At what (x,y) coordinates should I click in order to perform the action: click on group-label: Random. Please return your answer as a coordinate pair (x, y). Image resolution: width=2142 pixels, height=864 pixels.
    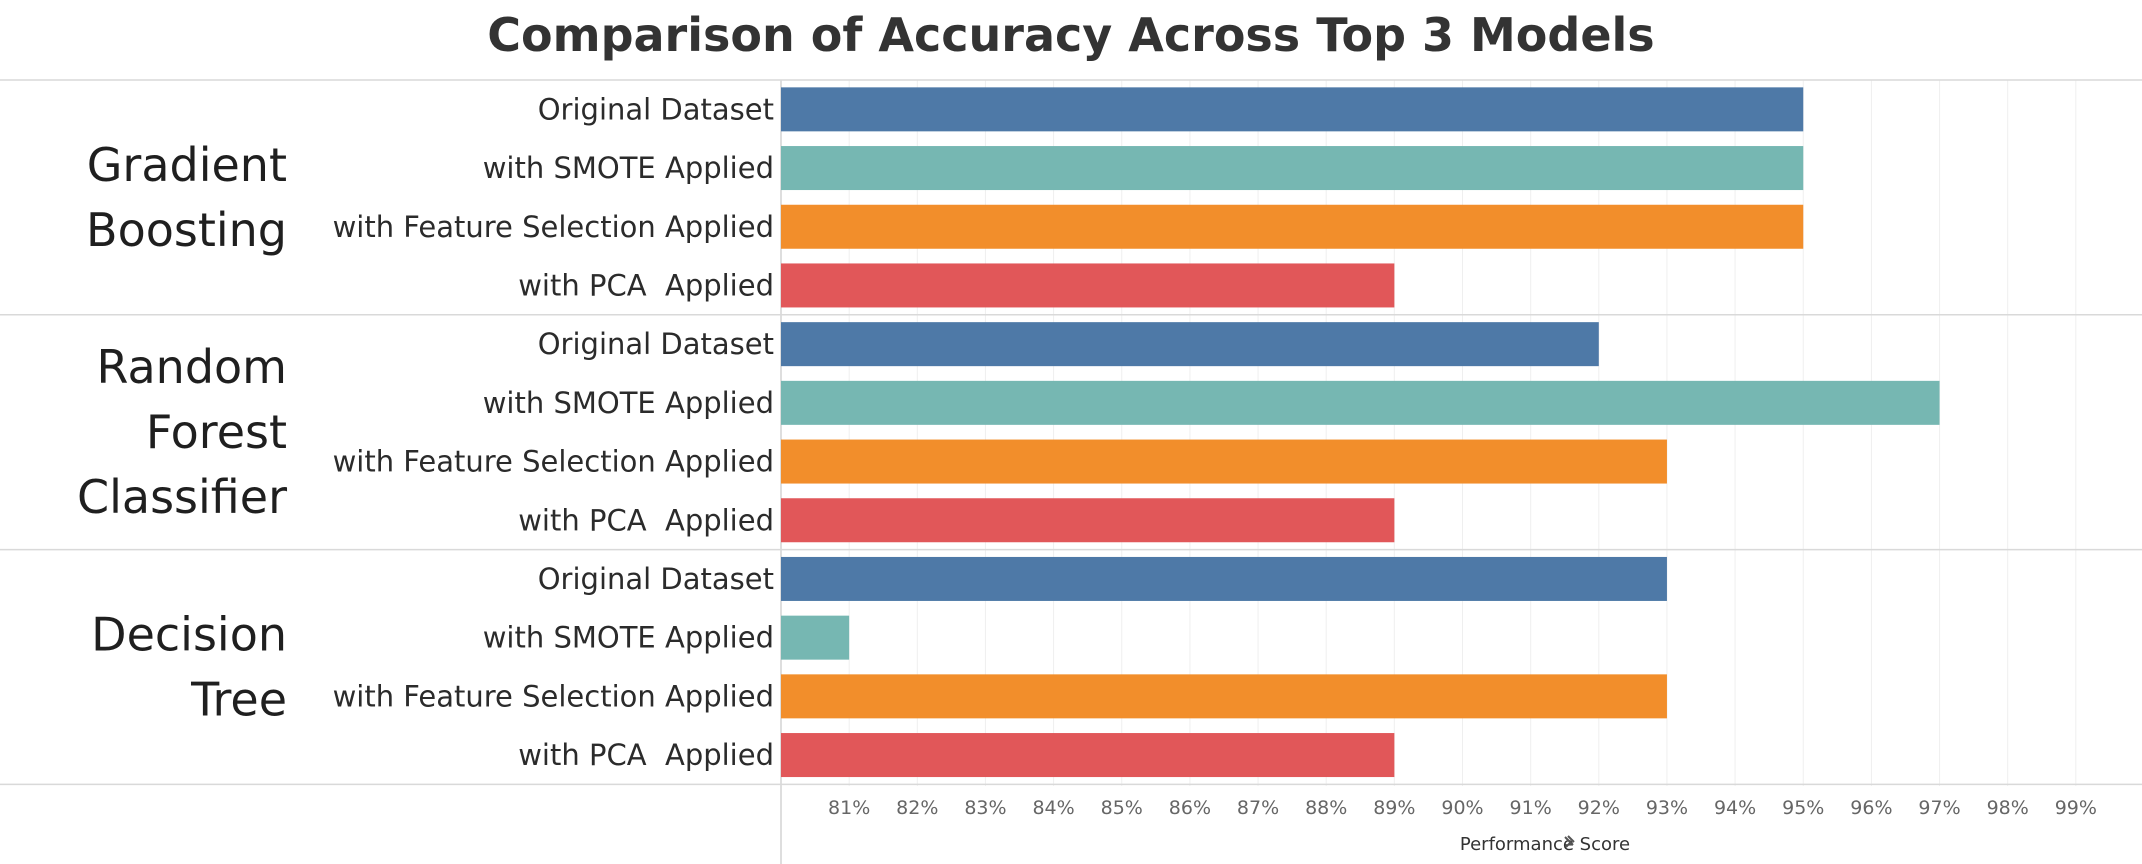
    Looking at the image, I should click on (192, 367).